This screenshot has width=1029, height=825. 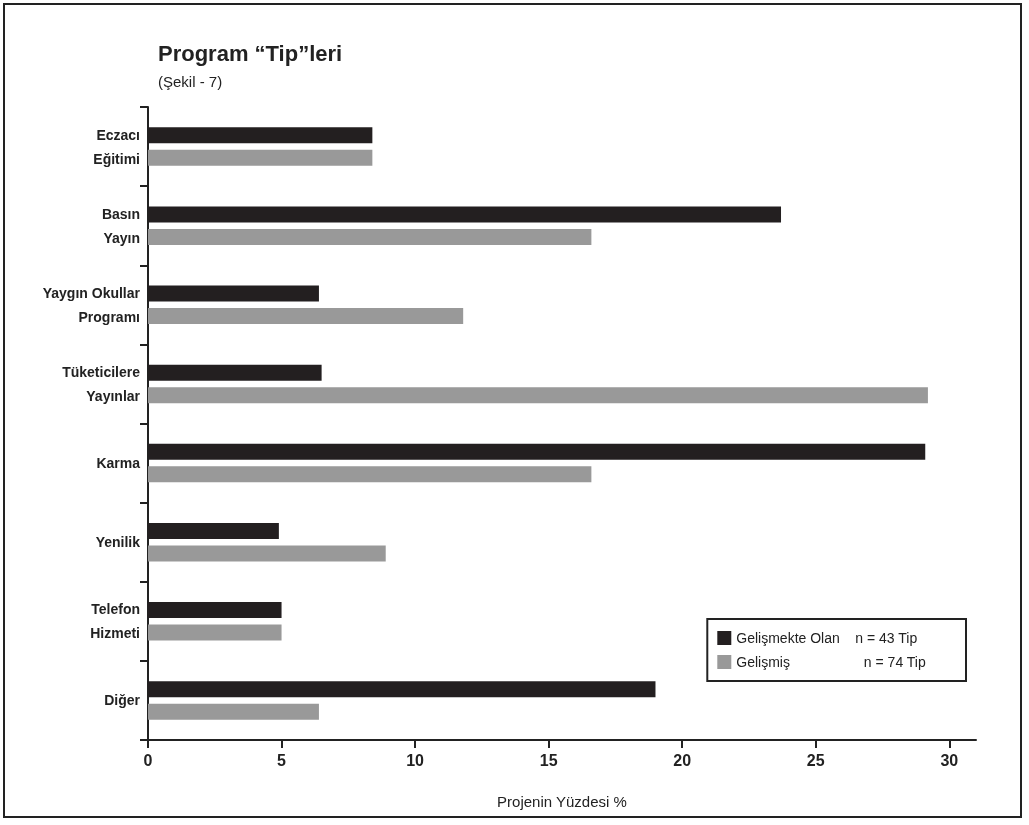 I want to click on x-tick-label: 15, so click(x=548, y=760).